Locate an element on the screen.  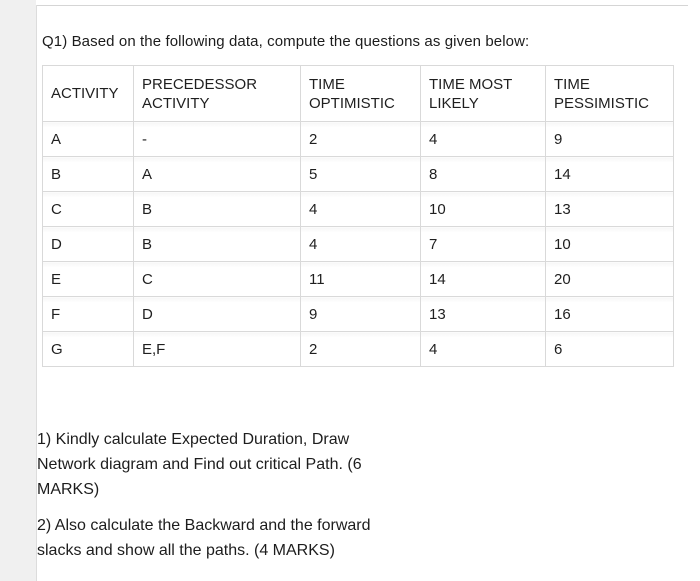
column-header: TIME MOST LIKELY is located at coordinates (483, 93).